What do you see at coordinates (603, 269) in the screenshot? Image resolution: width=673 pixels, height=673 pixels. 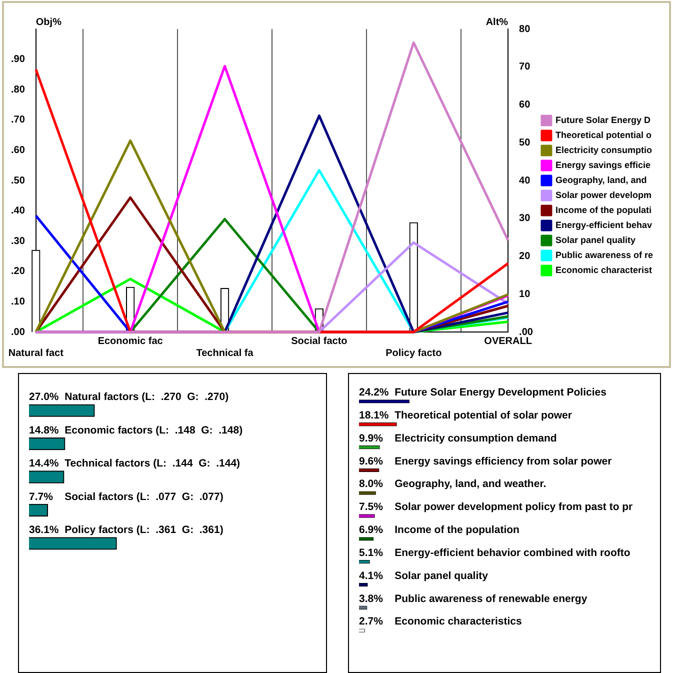 I see `legend-label: Economic characterist` at bounding box center [603, 269].